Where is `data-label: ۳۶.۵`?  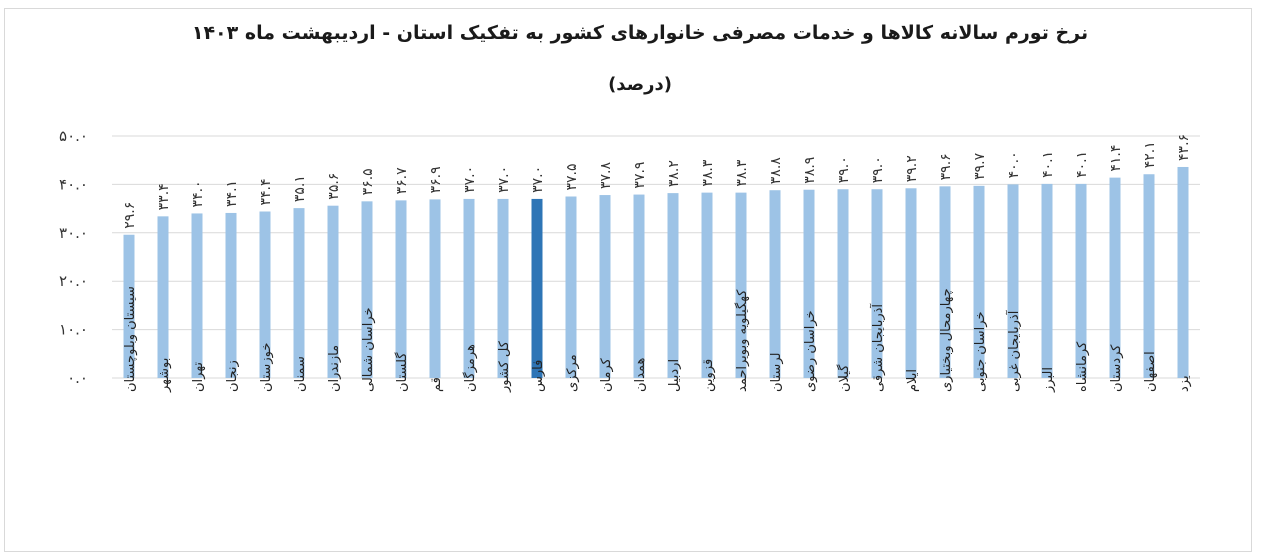
data-label: ۳۶.۵ is located at coordinates (368, 181).